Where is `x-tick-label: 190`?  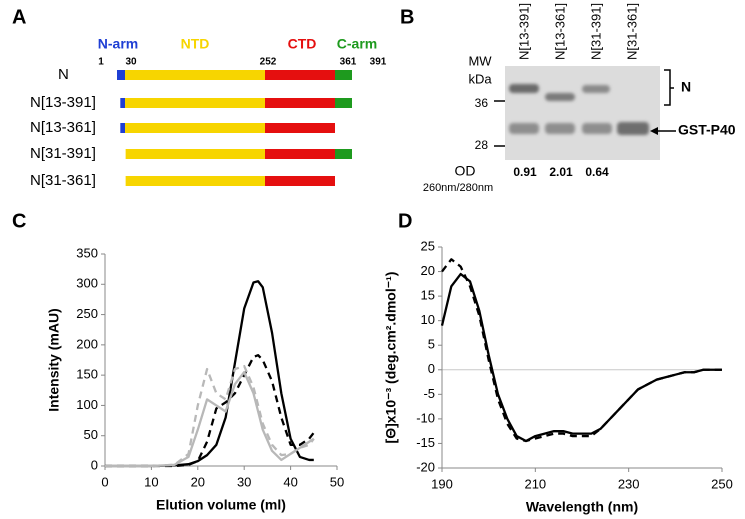
x-tick-label: 190 is located at coordinates (442, 483).